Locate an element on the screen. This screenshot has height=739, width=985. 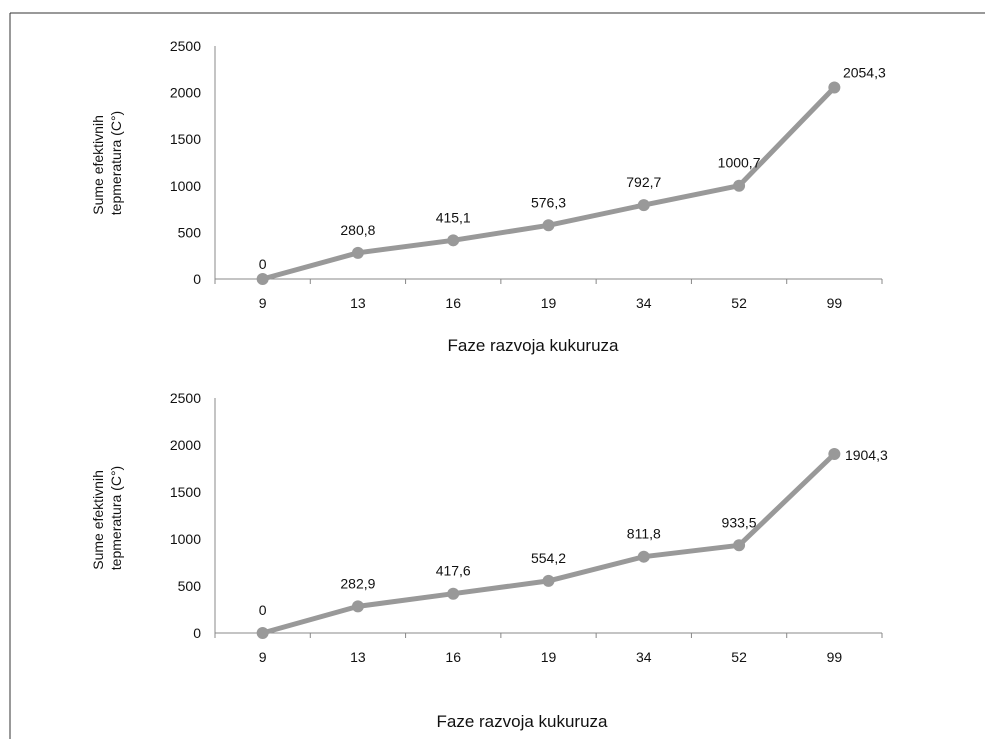
series-line is located at coordinates (549, 544).